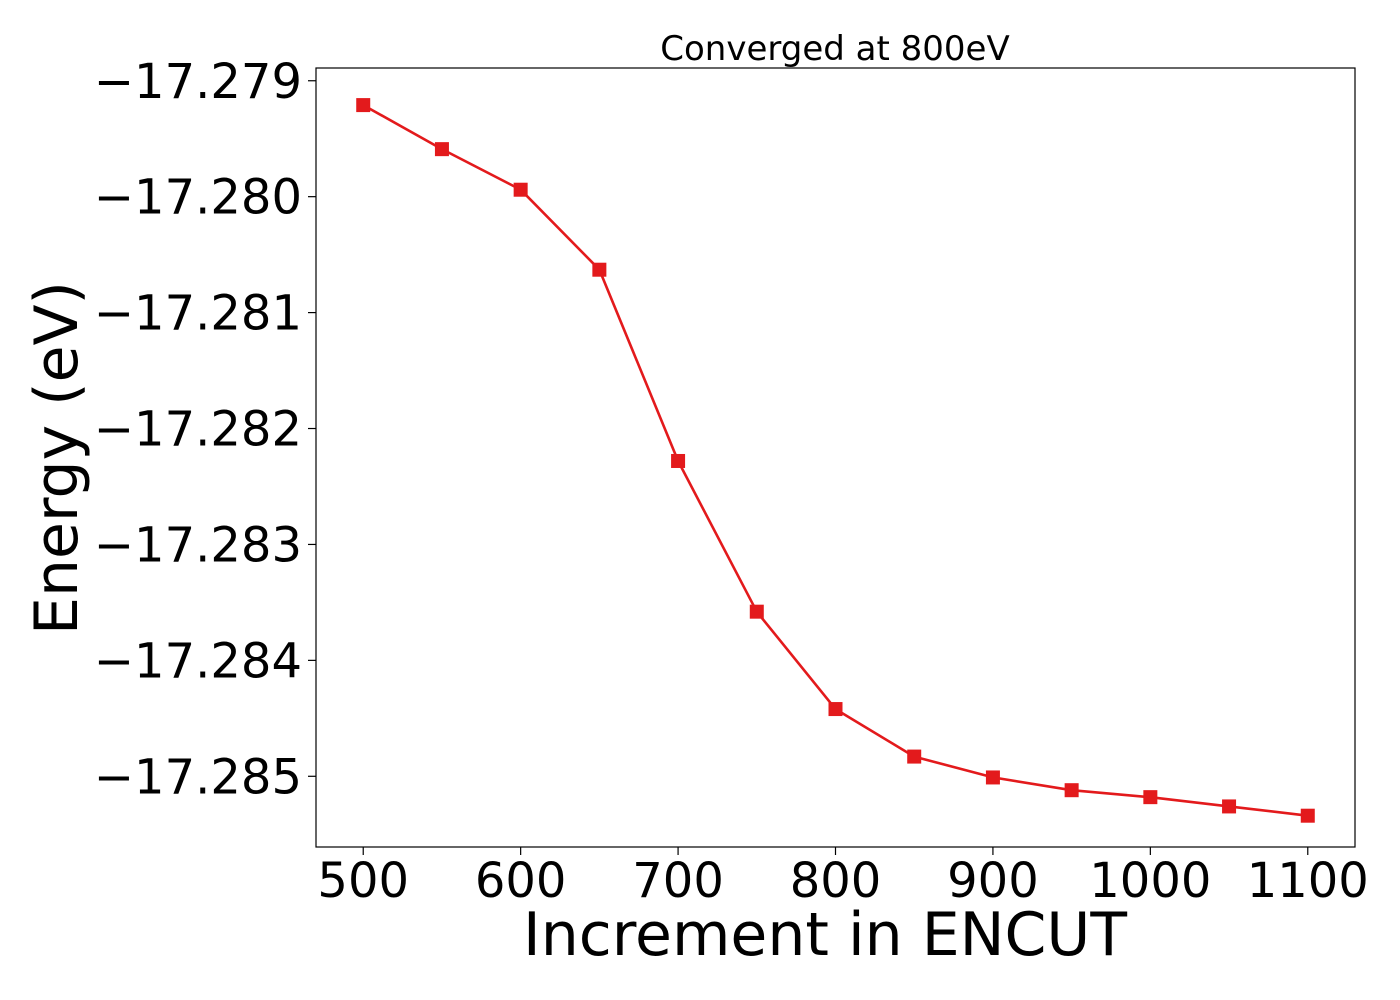  What do you see at coordinates (678, 881) in the screenshot?
I see `x-tick-label: 700` at bounding box center [678, 881].